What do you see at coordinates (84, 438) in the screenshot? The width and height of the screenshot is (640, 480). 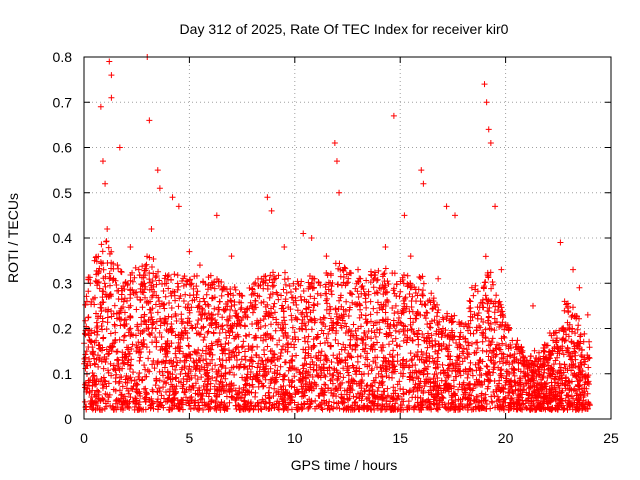 I see `x-tick-label: 0` at bounding box center [84, 438].